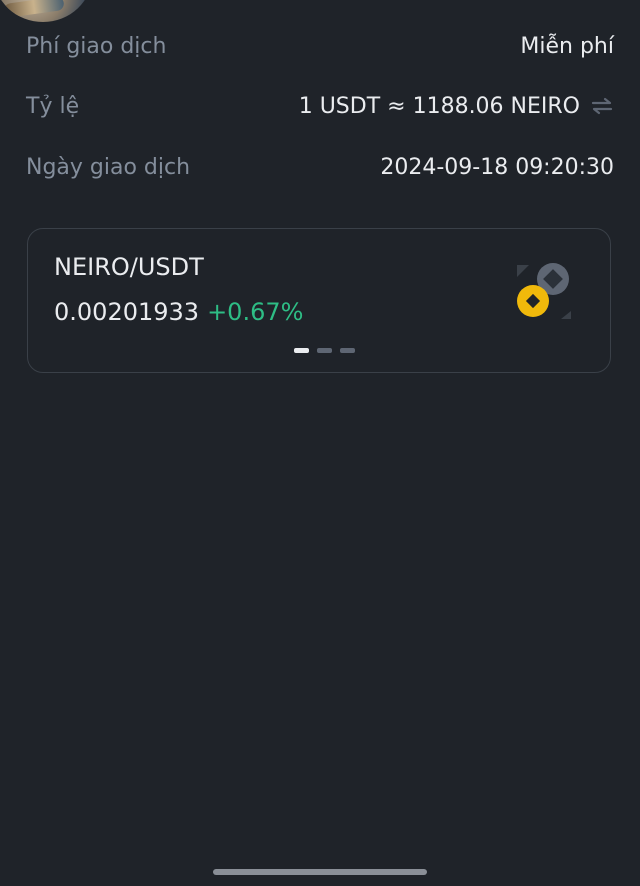 This screenshot has height=886, width=640. I want to click on rate-label: Tỷ lệ, so click(53, 106).